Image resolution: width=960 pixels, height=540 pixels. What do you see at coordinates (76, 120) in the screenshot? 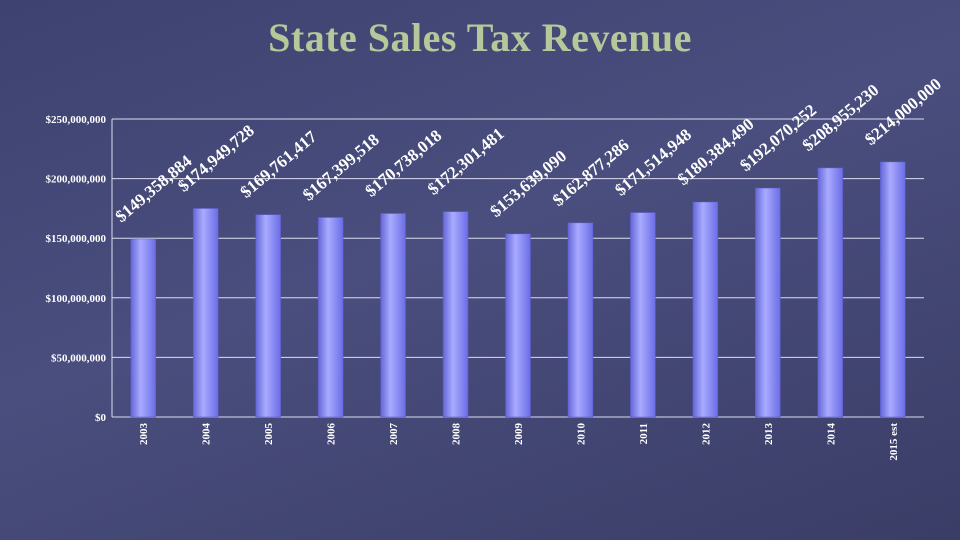
I see `y-tick-label: $250,000,000` at bounding box center [76, 120].